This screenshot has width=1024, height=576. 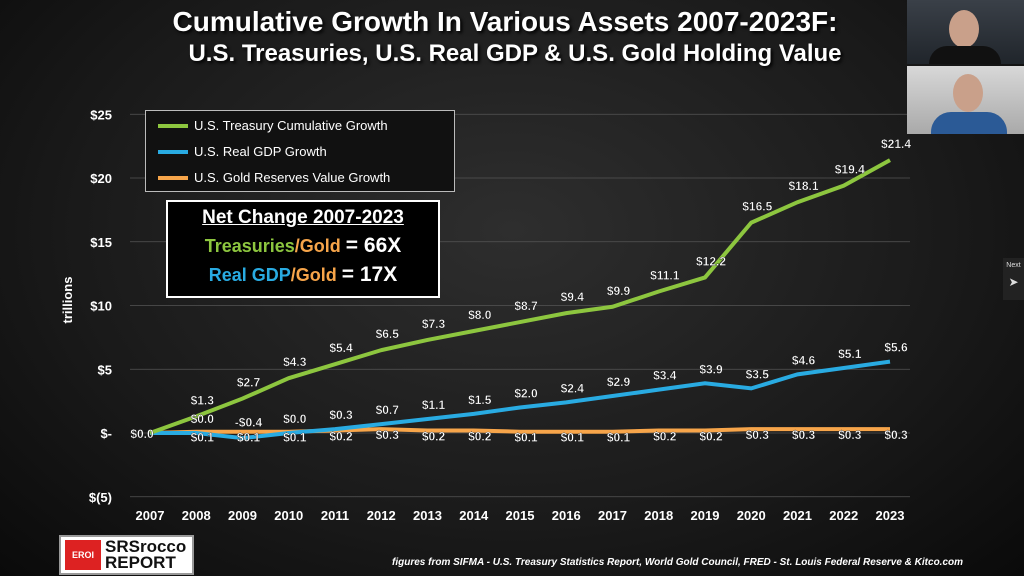 I want to click on data-label: $4.3, so click(x=295, y=362).